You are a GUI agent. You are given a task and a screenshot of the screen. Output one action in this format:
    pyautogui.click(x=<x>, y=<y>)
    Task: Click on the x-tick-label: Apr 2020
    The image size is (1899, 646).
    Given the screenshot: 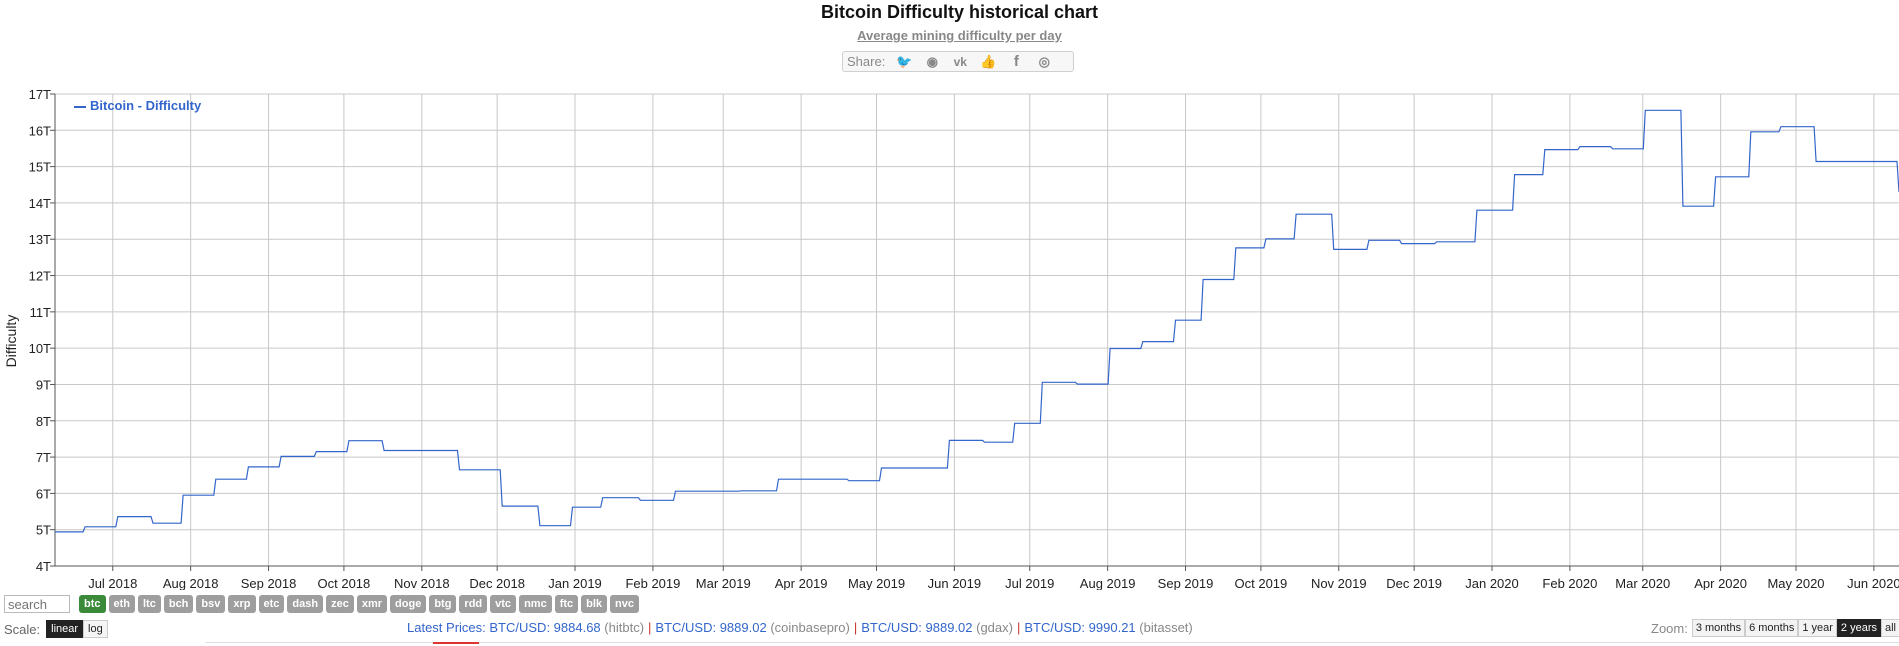 What is the action you would take?
    pyautogui.click(x=1720, y=583)
    